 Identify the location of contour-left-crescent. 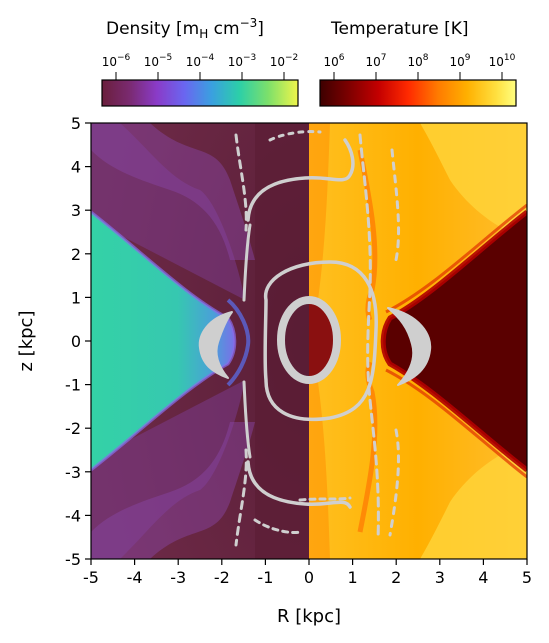
(215, 345).